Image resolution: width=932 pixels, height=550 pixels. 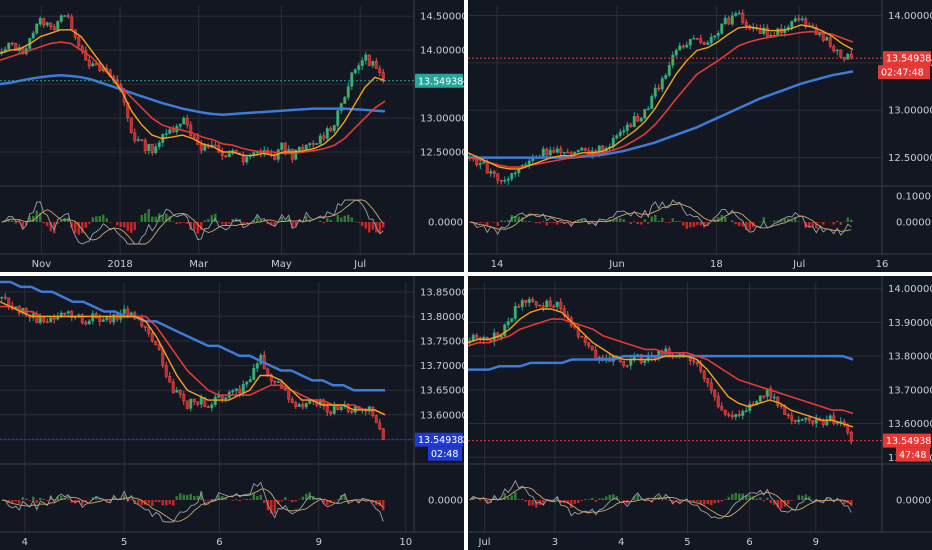 I want to click on time-tick-label: 9, so click(x=816, y=542).